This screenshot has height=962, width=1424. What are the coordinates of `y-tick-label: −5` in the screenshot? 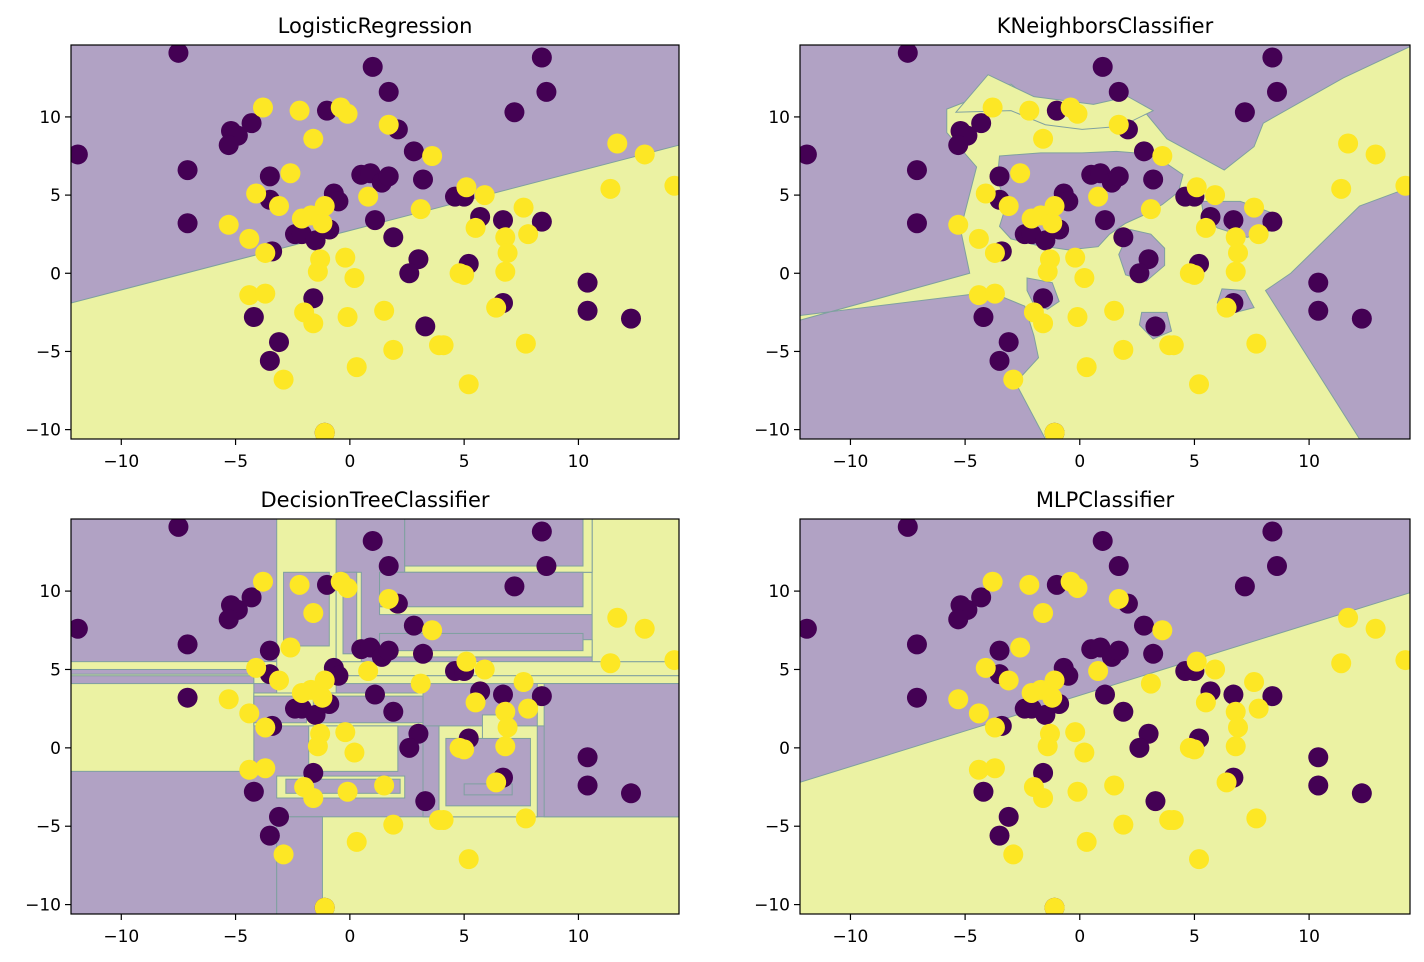 It's located at (48, 827).